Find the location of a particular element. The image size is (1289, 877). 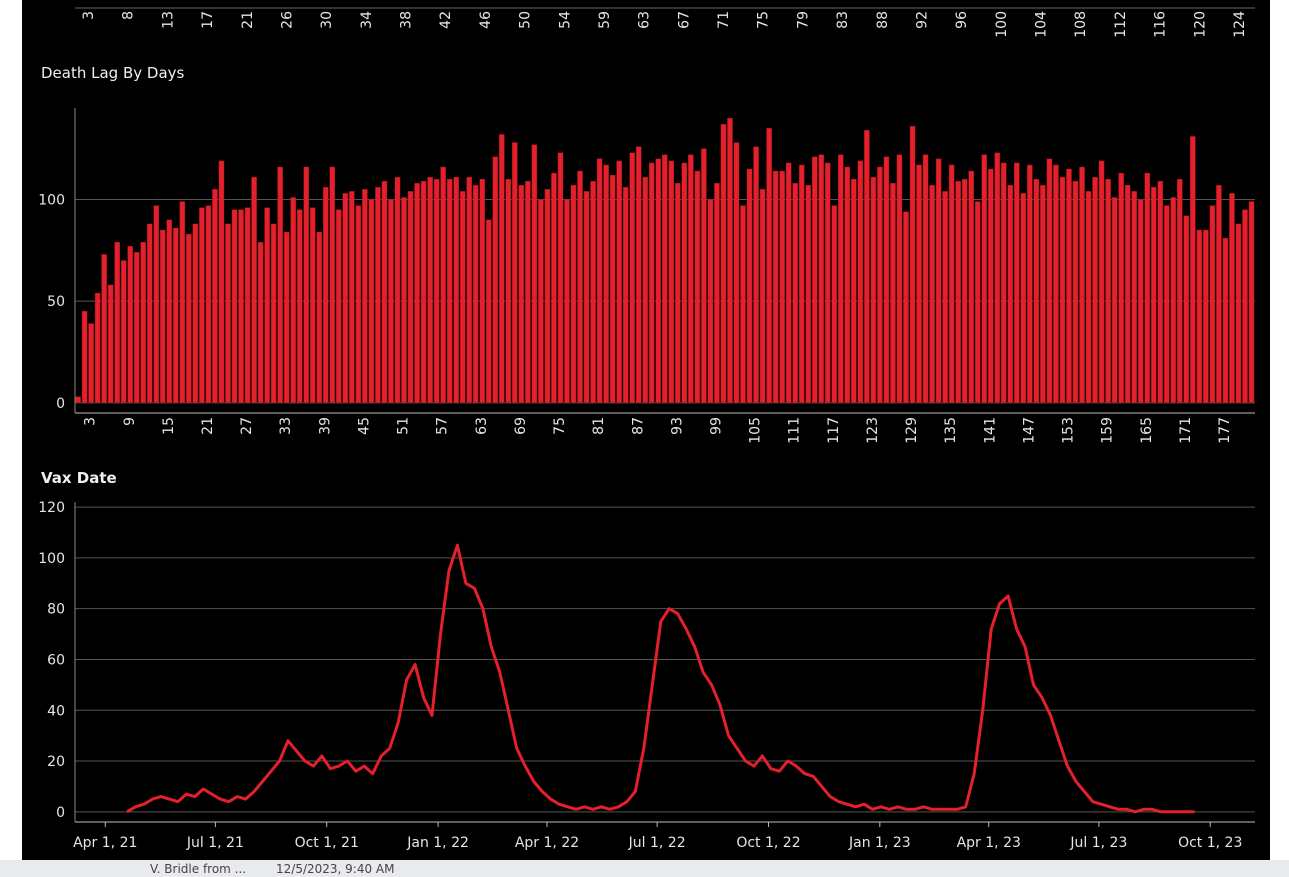

chart-title: Vax Date is located at coordinates (79, 478).